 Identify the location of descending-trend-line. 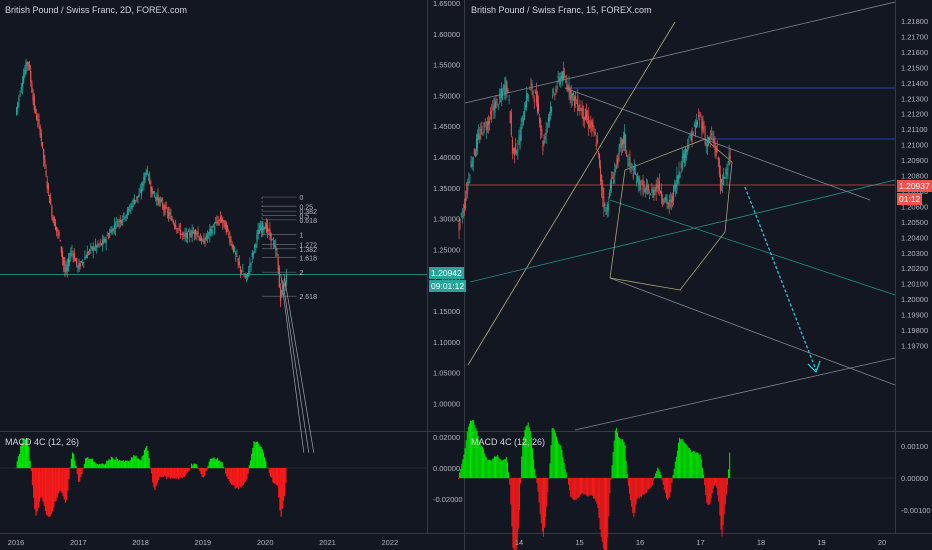
(717, 144).